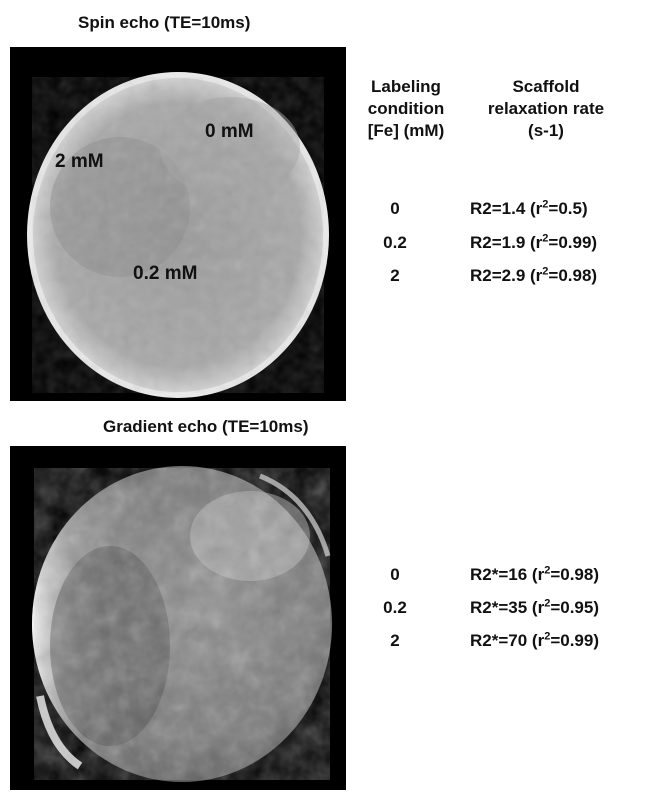 This screenshot has height=794, width=650. I want to click on spin-rate-2: R2=2.9 (r2=0.98), so click(534, 275).